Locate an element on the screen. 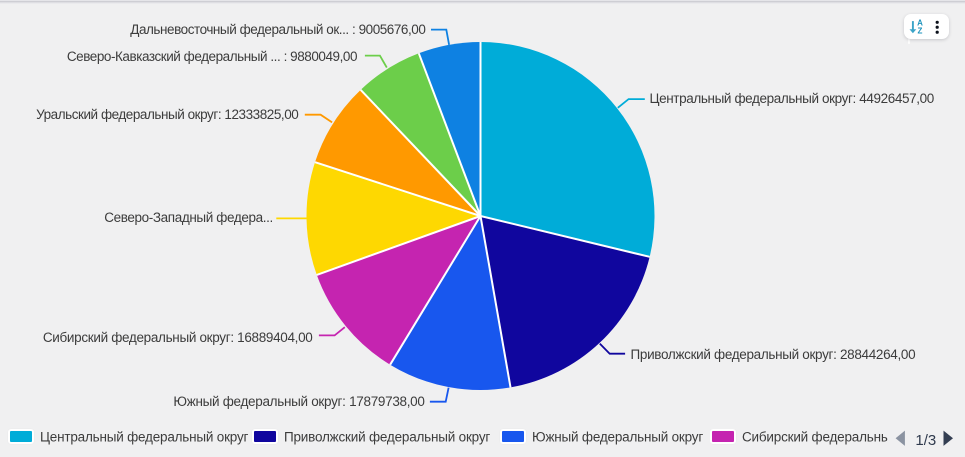  svg-text: 1/3 is located at coordinates (925, 440).